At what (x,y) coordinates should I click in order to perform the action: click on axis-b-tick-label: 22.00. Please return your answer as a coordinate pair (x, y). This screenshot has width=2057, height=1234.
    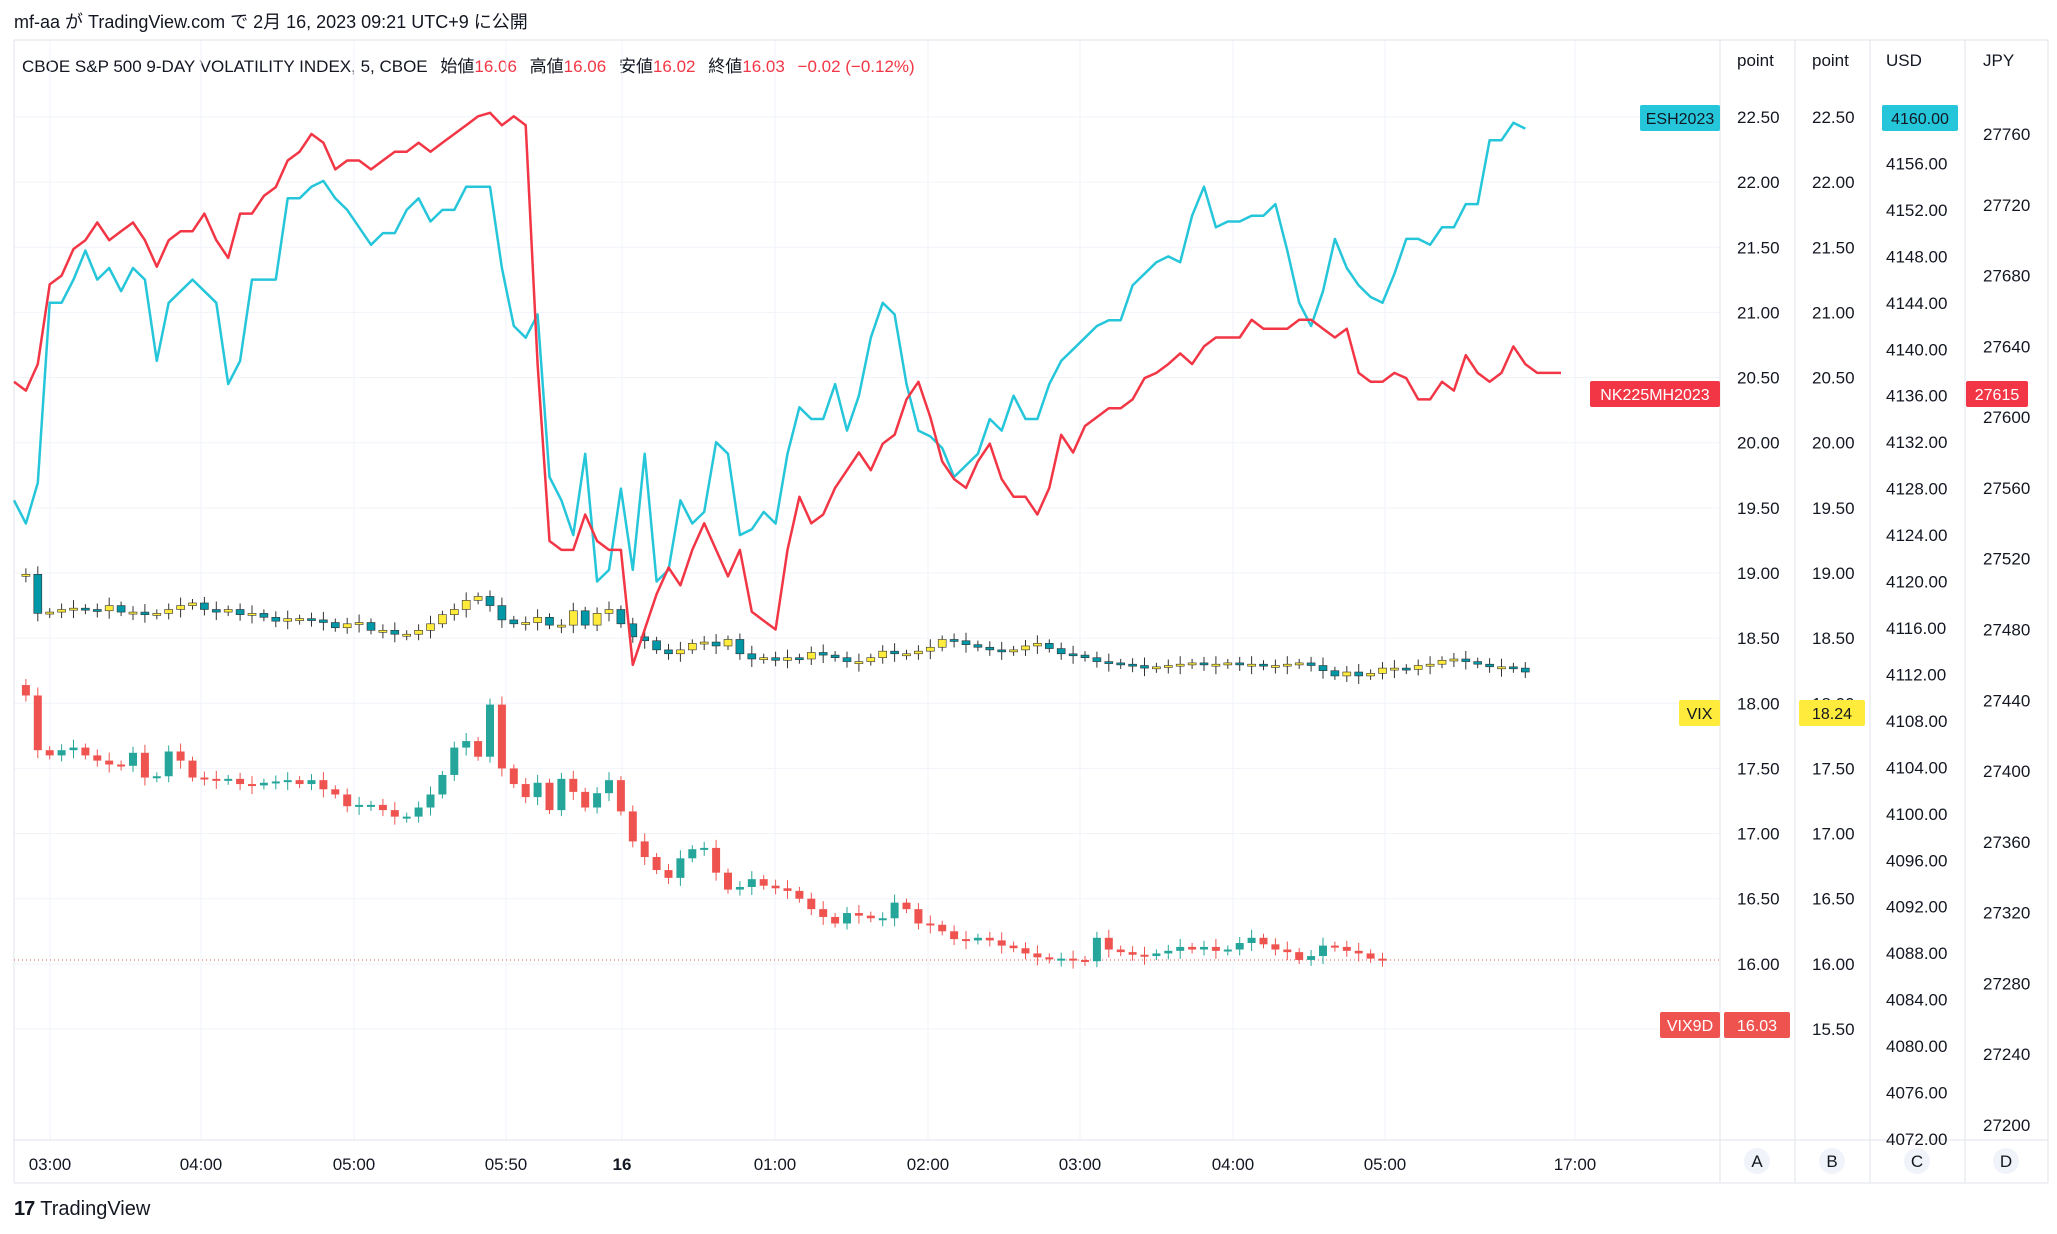
    Looking at the image, I should click on (1833, 182).